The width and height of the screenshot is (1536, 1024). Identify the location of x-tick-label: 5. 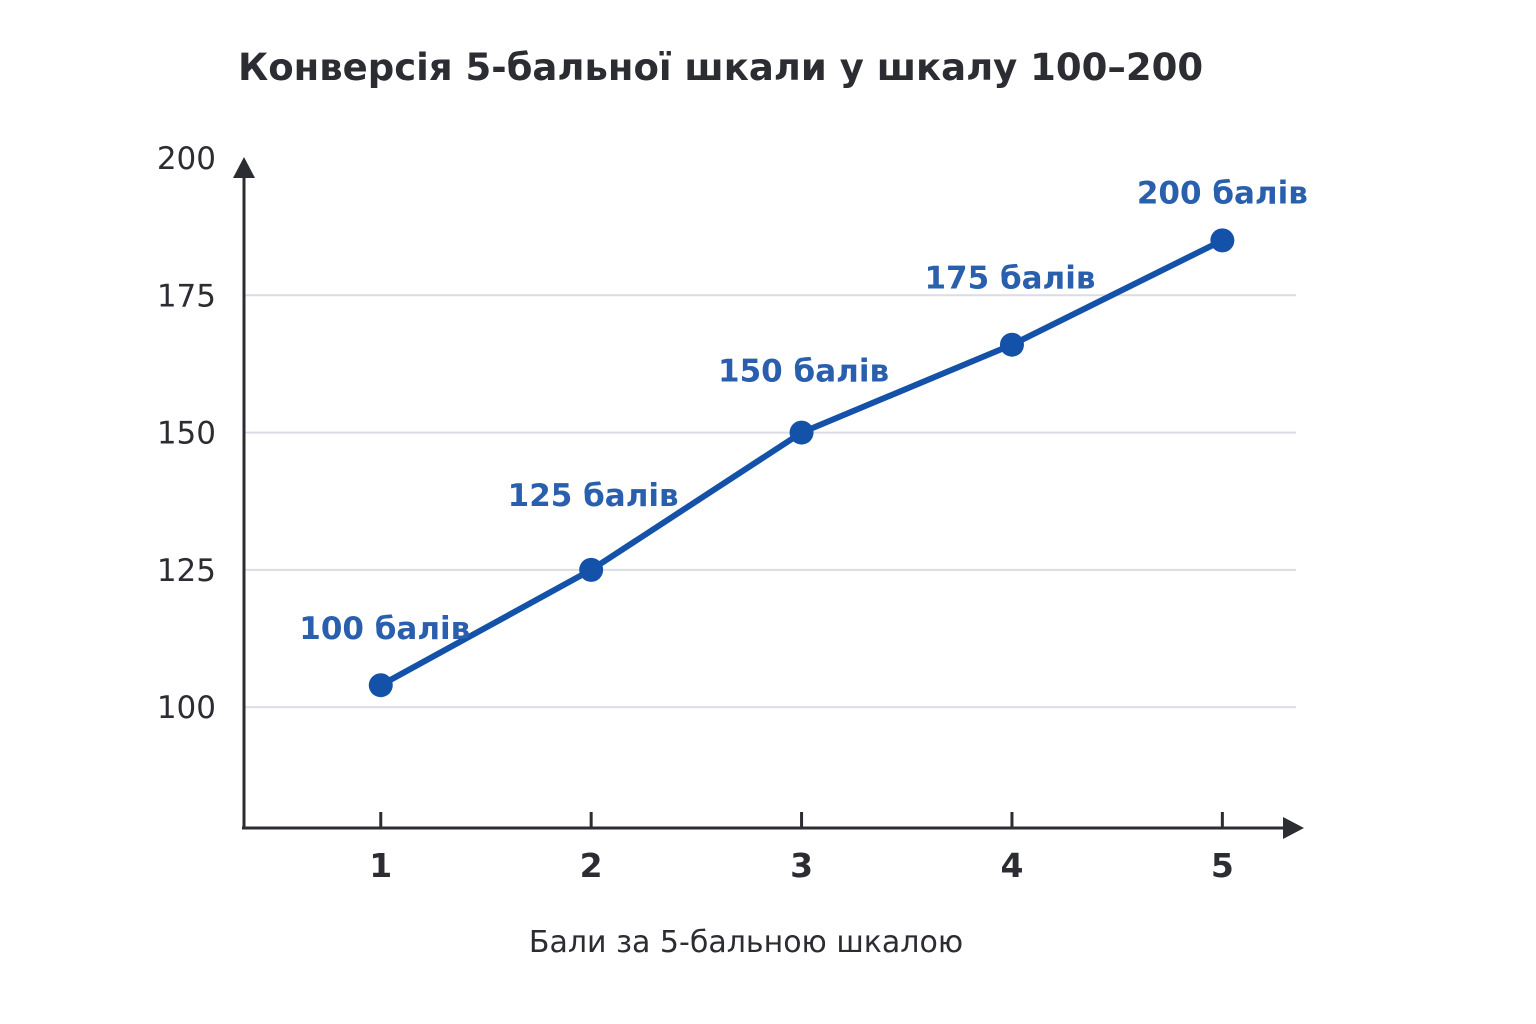
(1222, 865).